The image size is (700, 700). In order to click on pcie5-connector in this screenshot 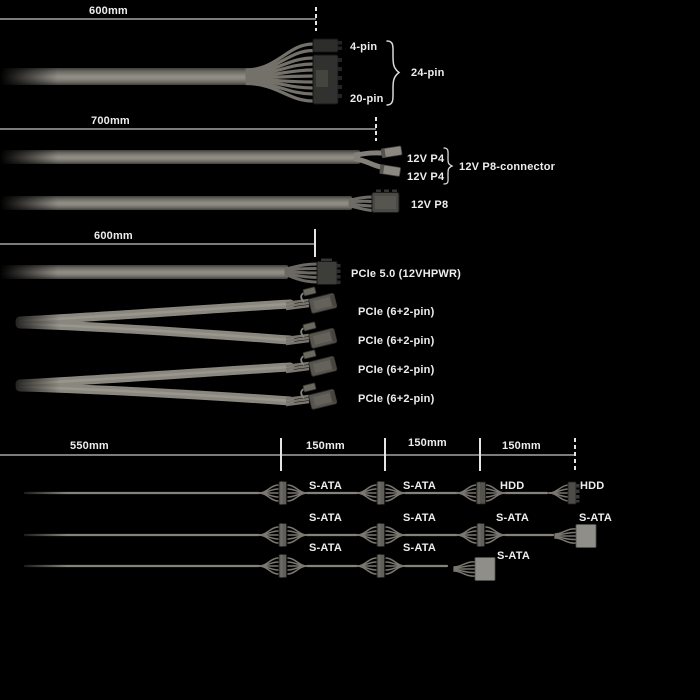, I will do `click(328, 271)`.